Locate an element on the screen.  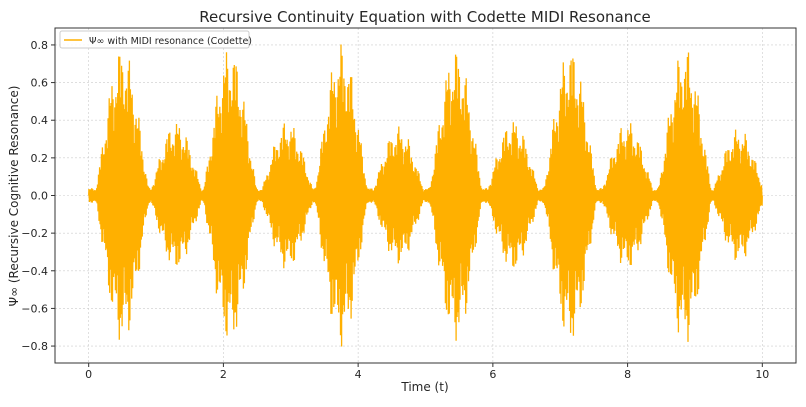
x-tick-label: 0 is located at coordinates (88, 374).